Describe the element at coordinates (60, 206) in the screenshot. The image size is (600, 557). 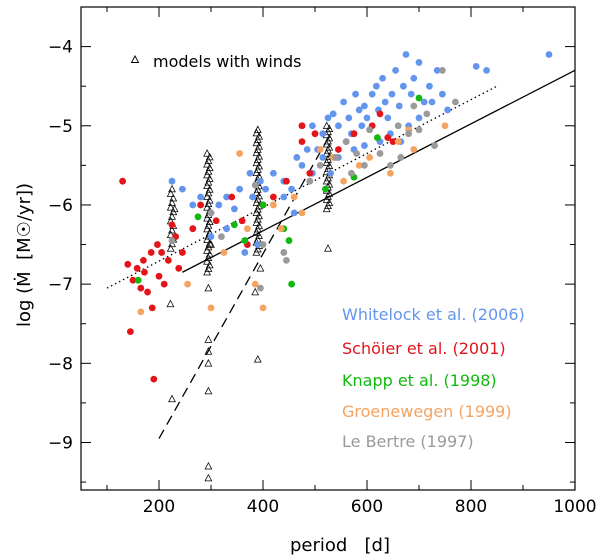
I see `y-tick-label: −6` at that location.